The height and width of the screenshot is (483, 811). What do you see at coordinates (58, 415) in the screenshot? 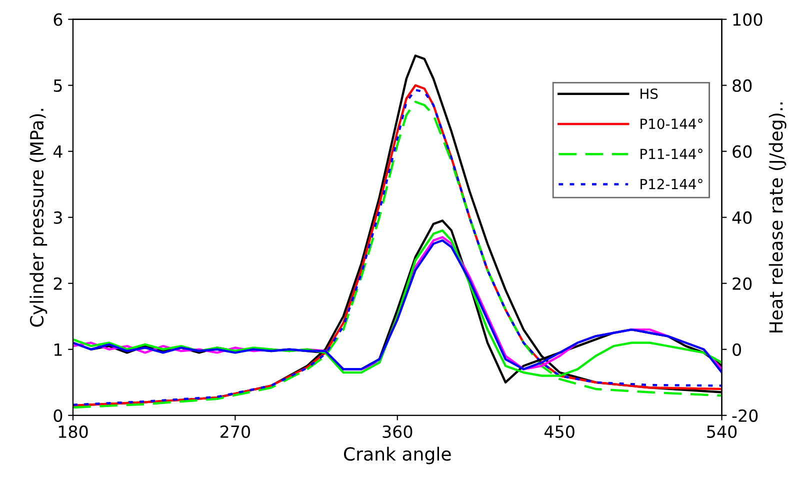
I see `y-tick-label: 0` at bounding box center [58, 415].